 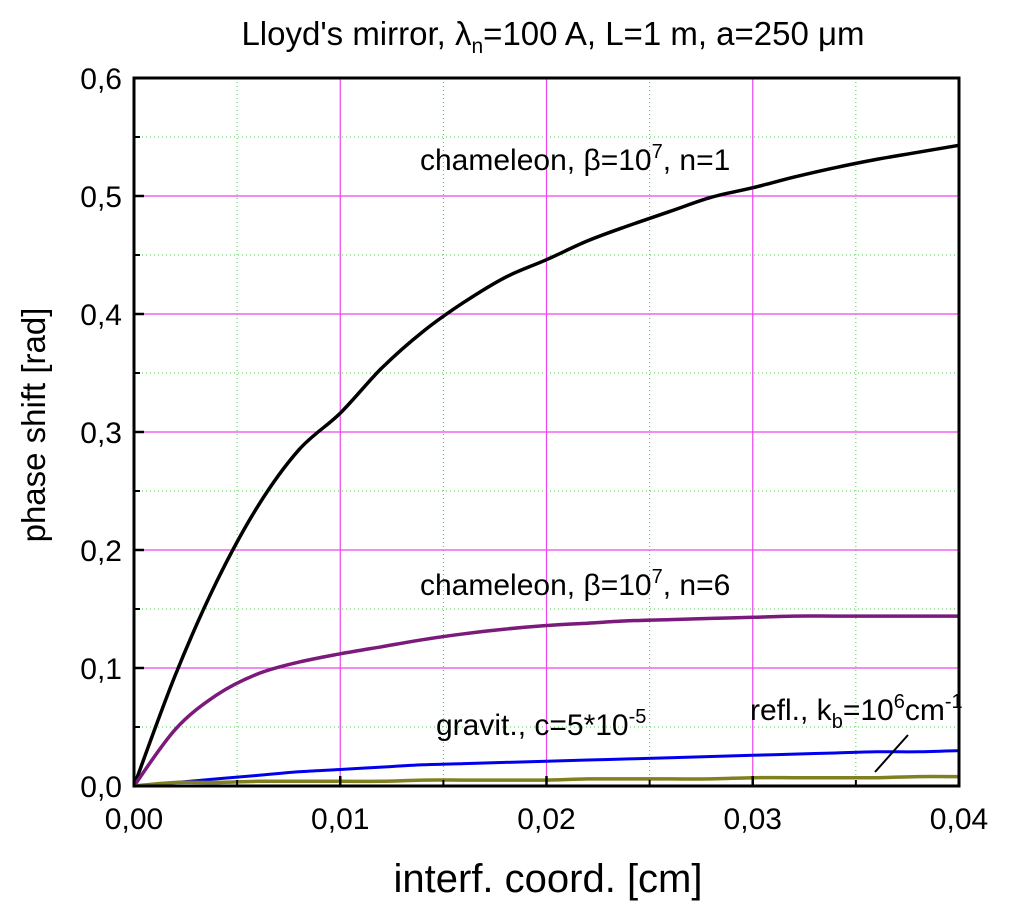 I want to click on y-tick-label: 0,3, so click(x=101, y=433).